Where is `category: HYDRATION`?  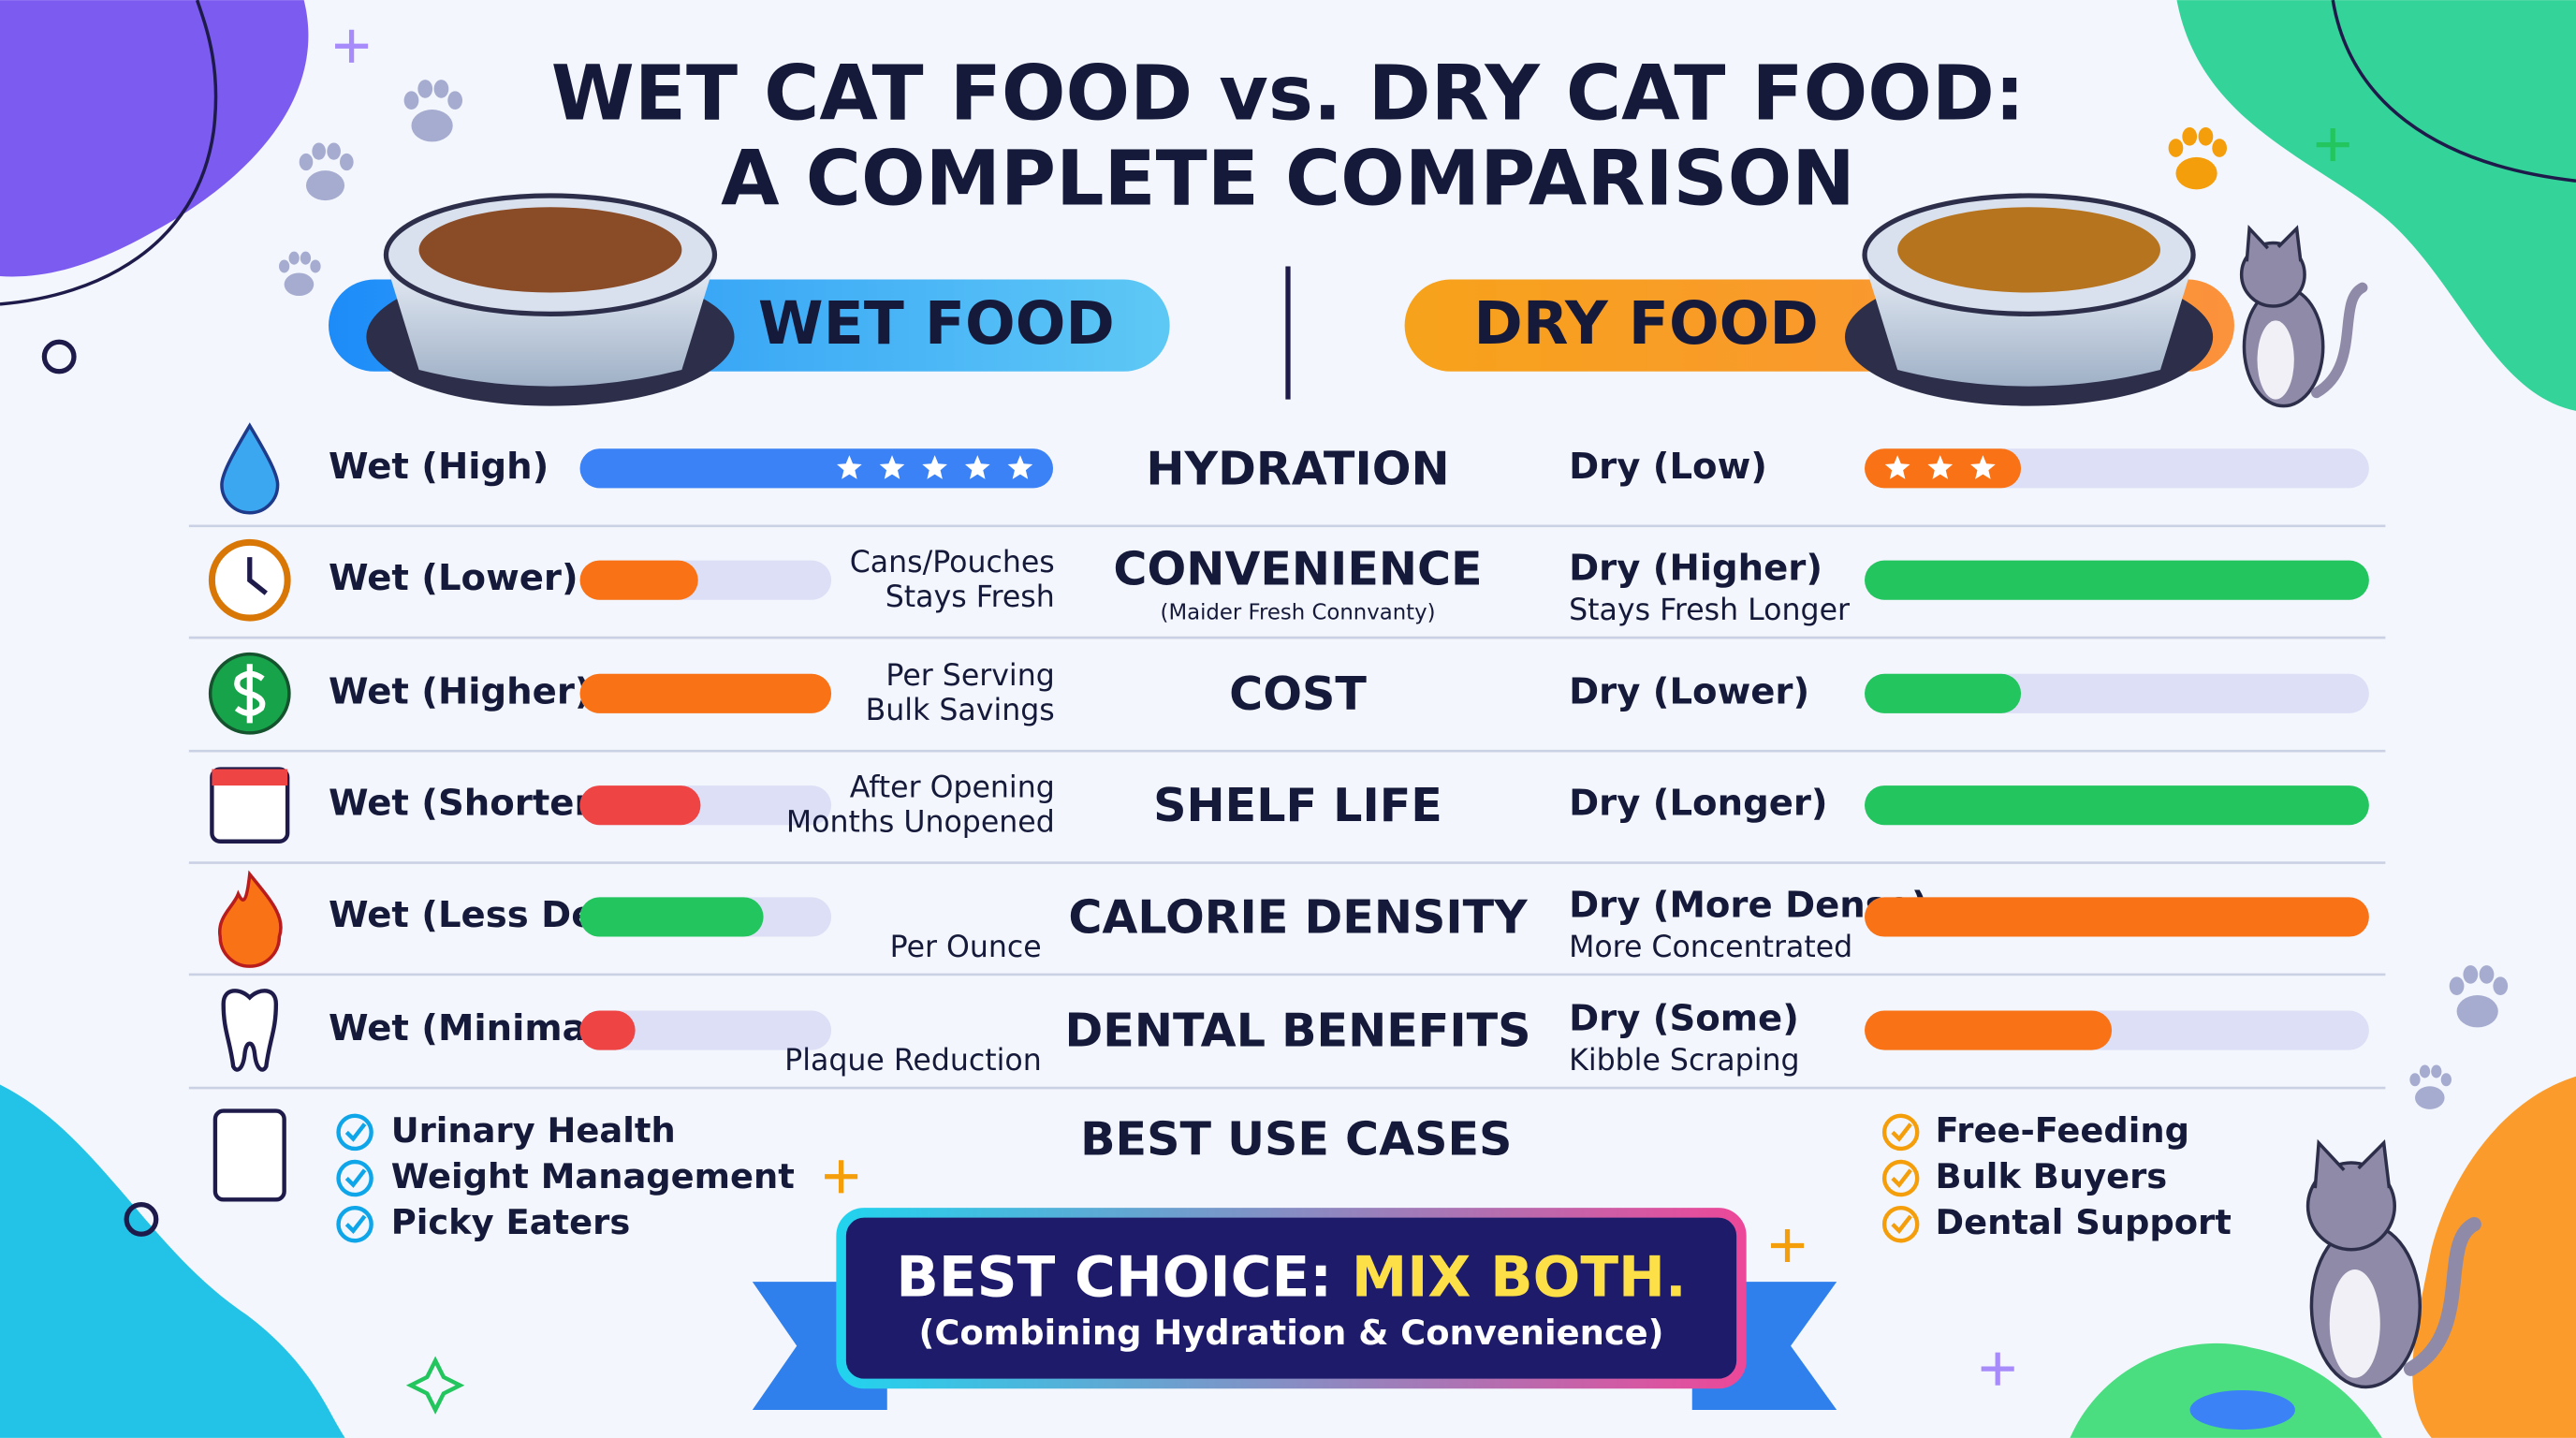
category: HYDRATION is located at coordinates (1297, 468).